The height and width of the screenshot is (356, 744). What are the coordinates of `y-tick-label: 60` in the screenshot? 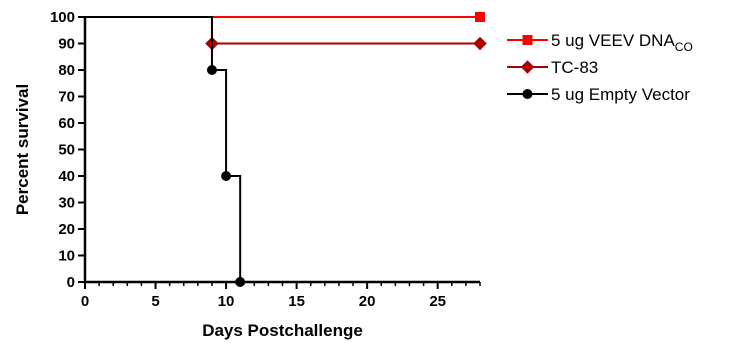 It's located at (66, 123).